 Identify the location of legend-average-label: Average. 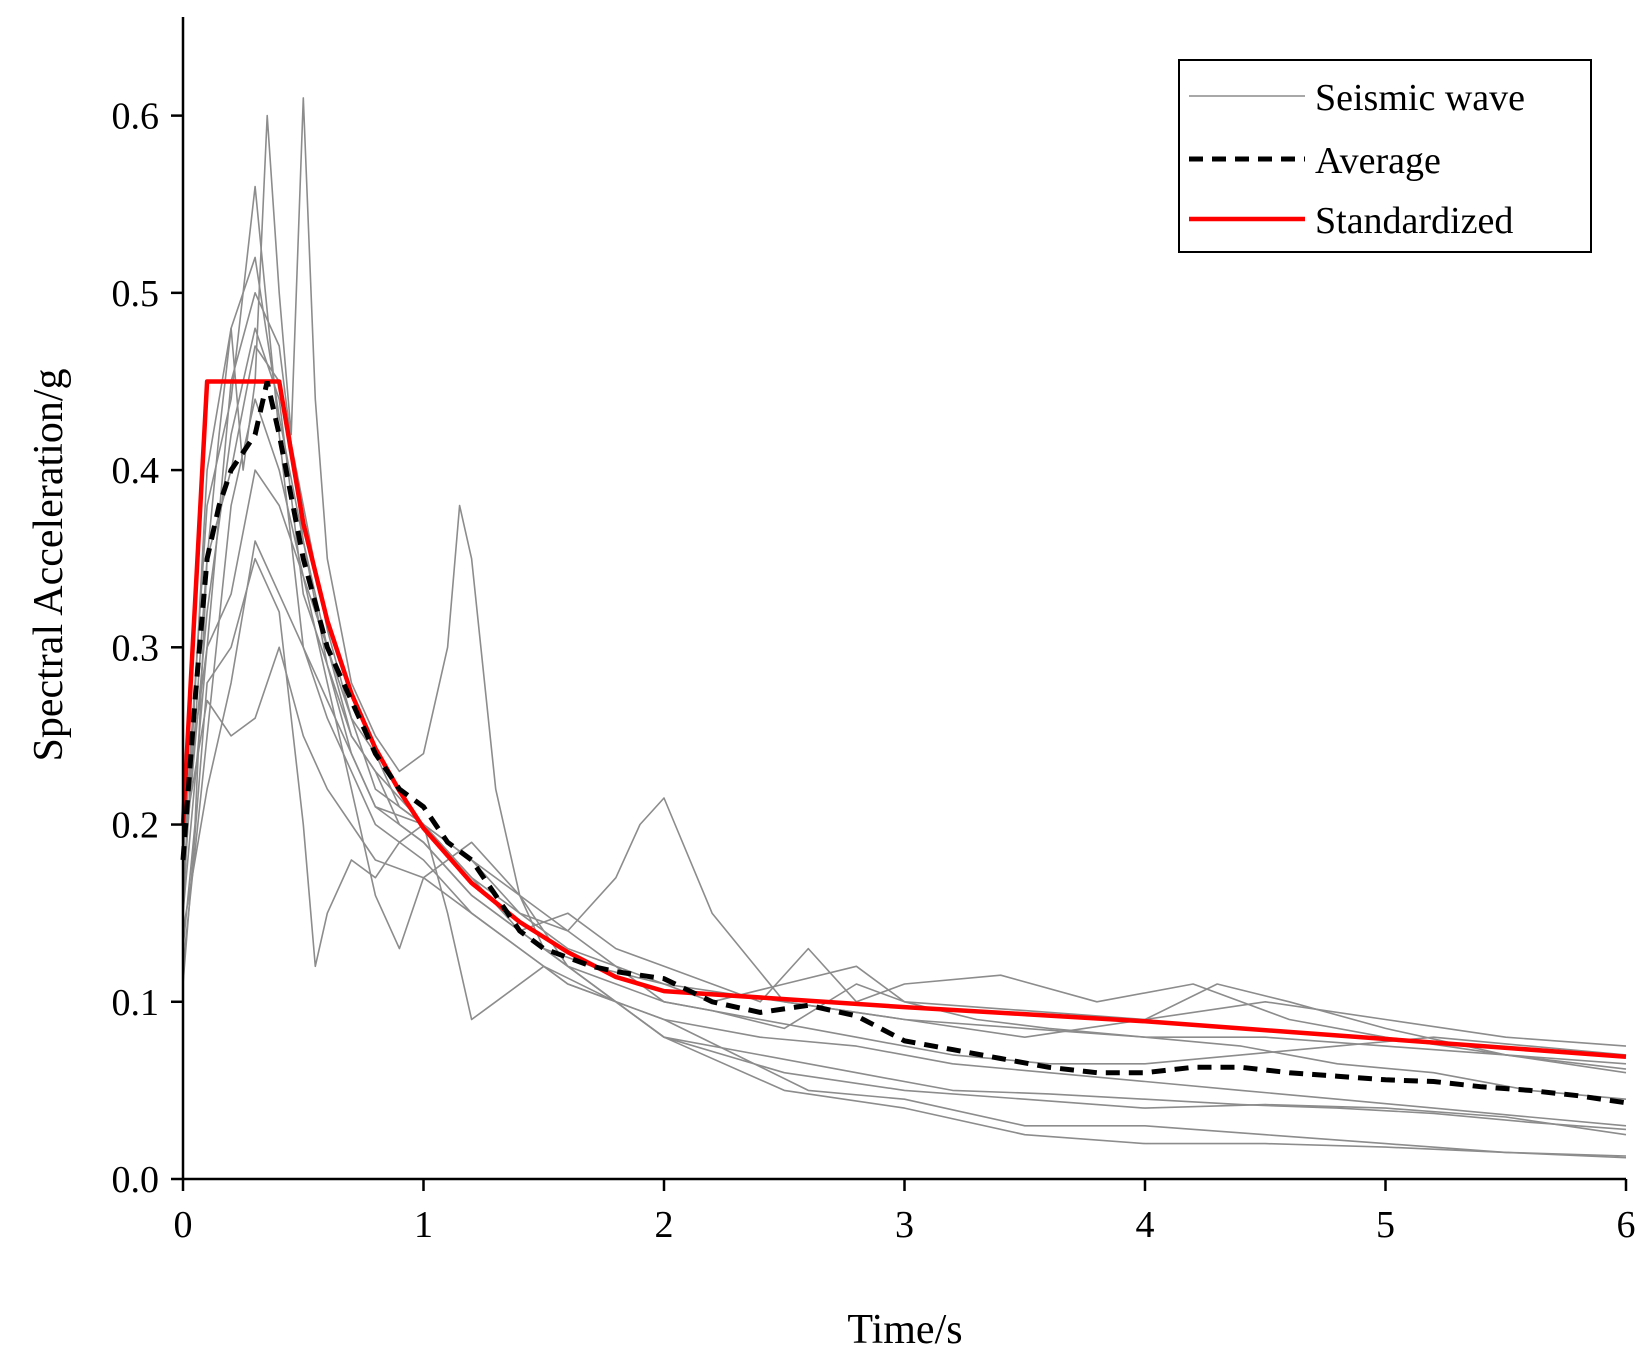
(1378, 161).